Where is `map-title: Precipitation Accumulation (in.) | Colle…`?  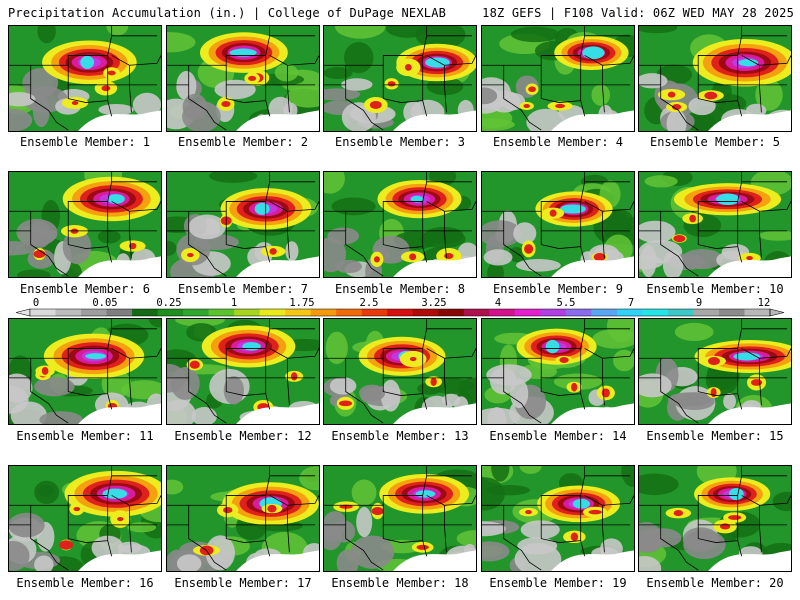
map-title: Precipitation Accumulation (in.) | Colle… is located at coordinates (227, 13).